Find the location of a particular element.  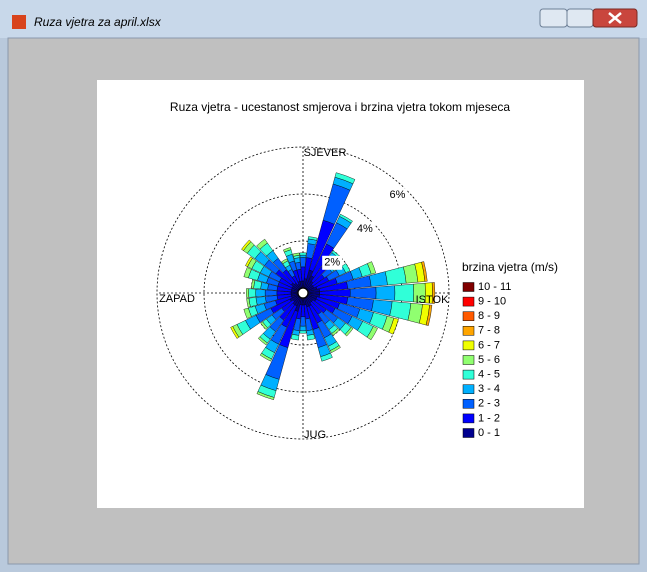

minimize-button is located at coordinates (553, 18).